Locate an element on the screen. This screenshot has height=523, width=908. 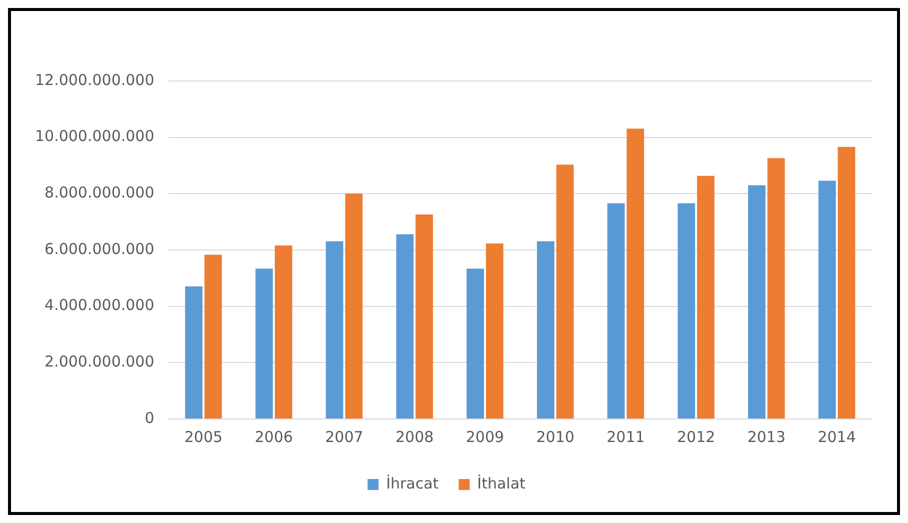
x-tick-label: 2006 is located at coordinates (273, 437).